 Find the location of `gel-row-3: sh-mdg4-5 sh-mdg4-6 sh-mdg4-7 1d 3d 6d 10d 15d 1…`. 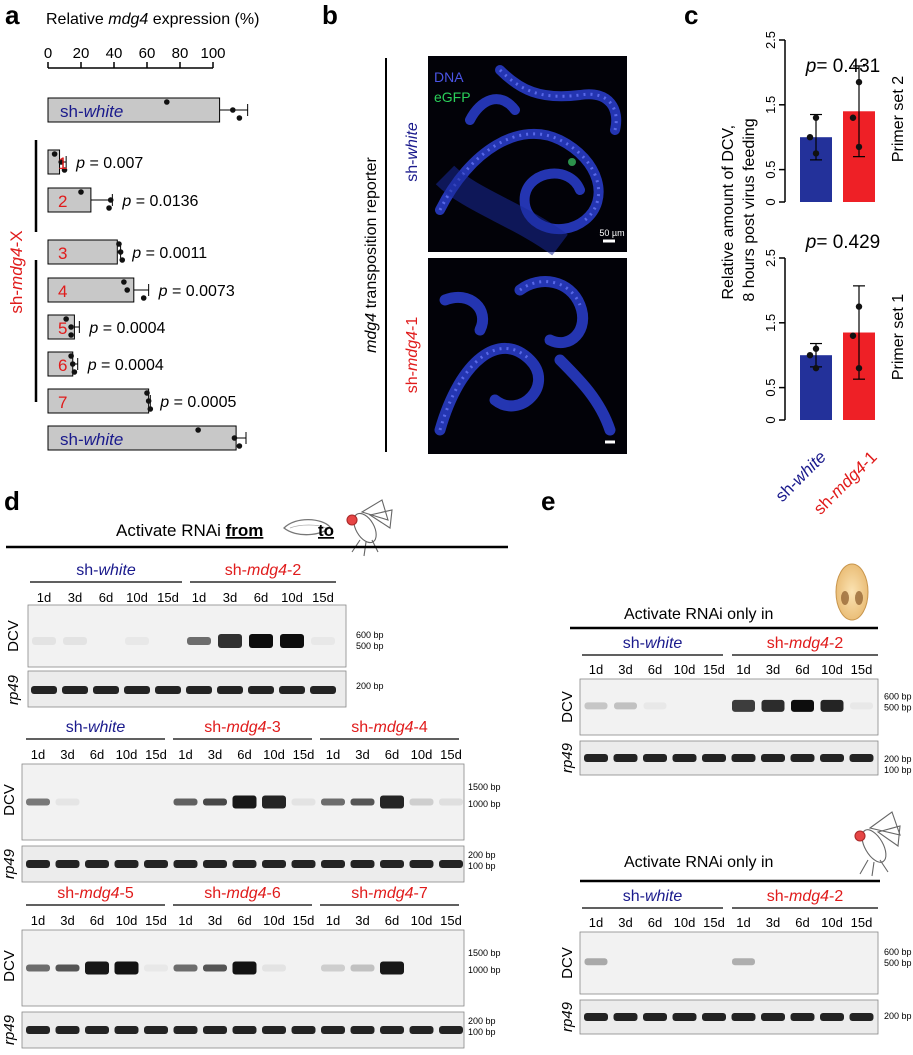

gel-row-3: sh-mdg4-5 sh-mdg4-6 sh-mdg4-7 1d 3d 6d 10d 15d 1… is located at coordinates (251, 967).